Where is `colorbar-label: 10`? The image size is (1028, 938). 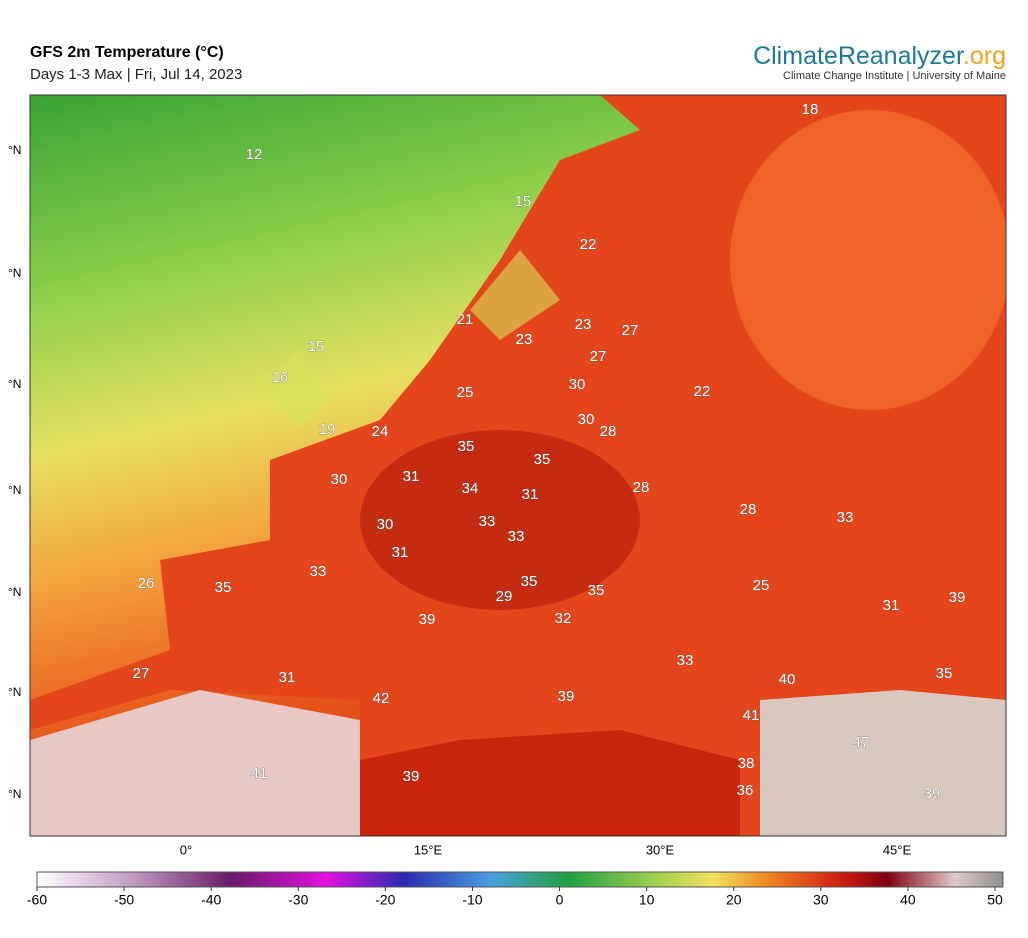
colorbar-label: 10 is located at coordinates (647, 900).